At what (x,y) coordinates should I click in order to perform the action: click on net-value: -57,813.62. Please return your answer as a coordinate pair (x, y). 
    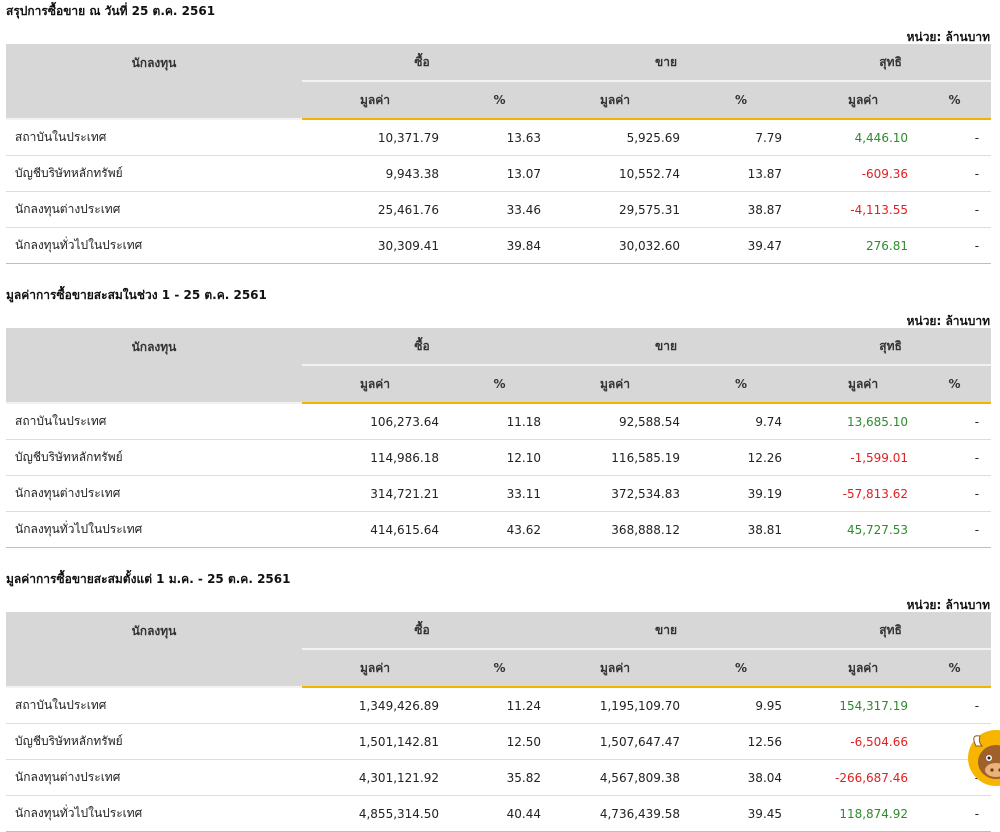
    Looking at the image, I should click on (854, 493).